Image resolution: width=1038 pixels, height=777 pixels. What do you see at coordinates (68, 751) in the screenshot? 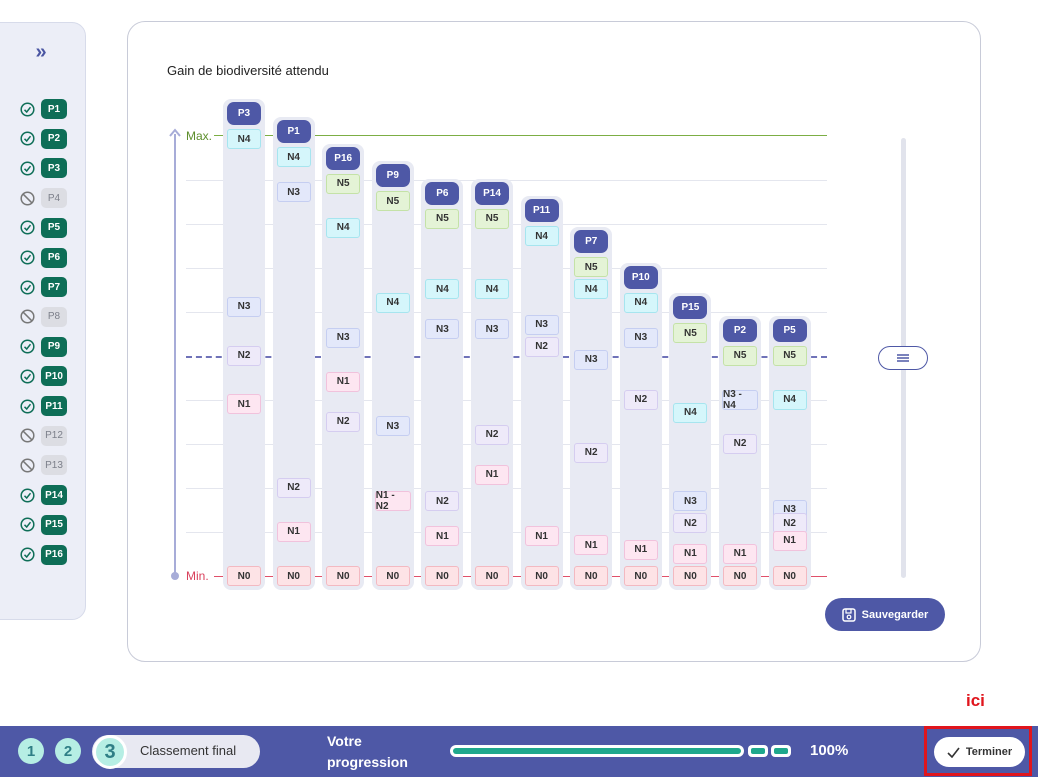
I see `step-2-button: 2` at bounding box center [68, 751].